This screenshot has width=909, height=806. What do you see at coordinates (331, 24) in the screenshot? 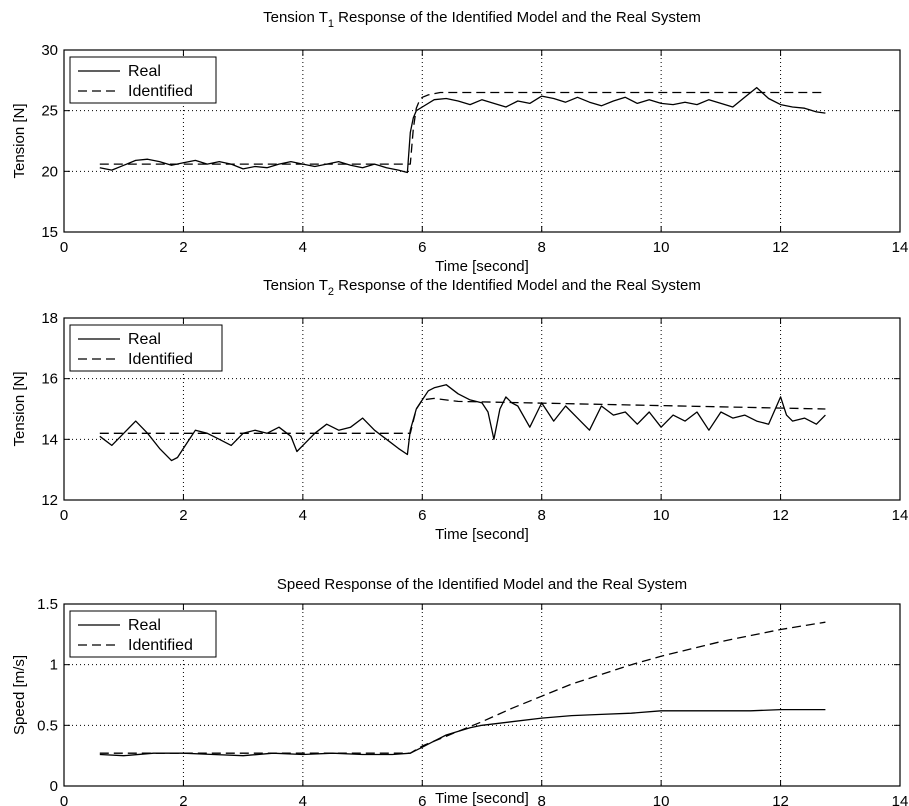
I see `chart-title-subscript: 1` at bounding box center [331, 24].